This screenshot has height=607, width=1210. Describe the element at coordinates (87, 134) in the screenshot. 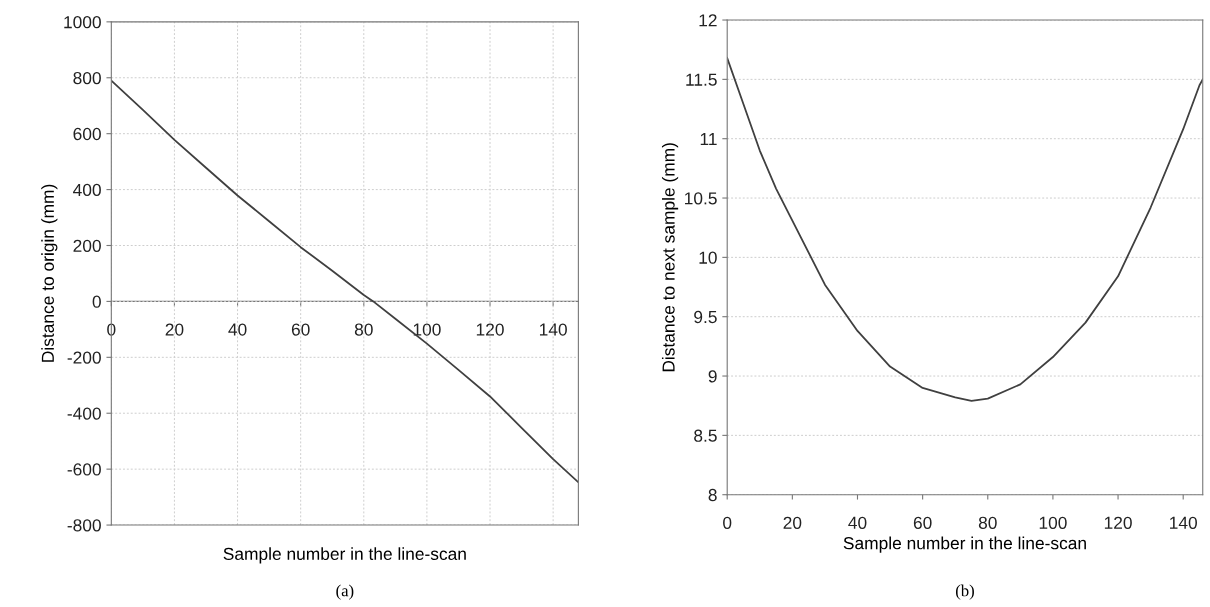

I see `y-tick-label: 600` at that location.